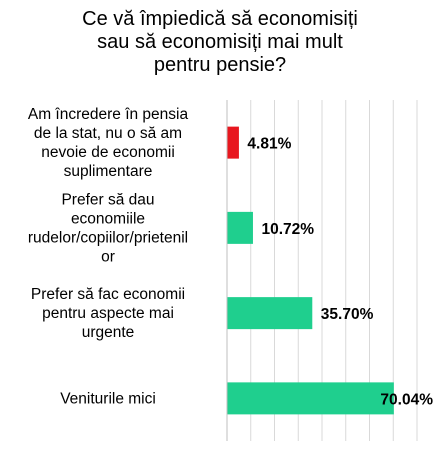  What do you see at coordinates (108, 332) in the screenshot?
I see `category-label: urgente` at bounding box center [108, 332].